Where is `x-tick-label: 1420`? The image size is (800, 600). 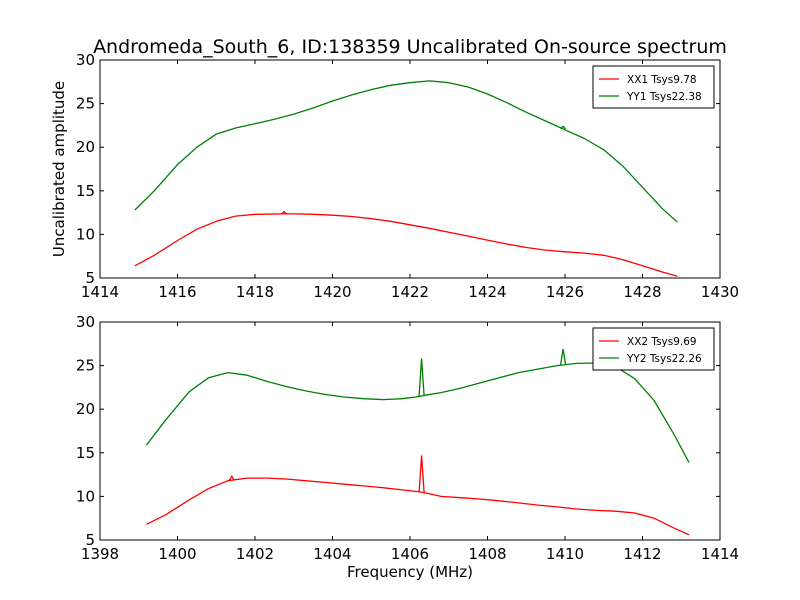 x-tick-label: 1420 is located at coordinates (332, 292).